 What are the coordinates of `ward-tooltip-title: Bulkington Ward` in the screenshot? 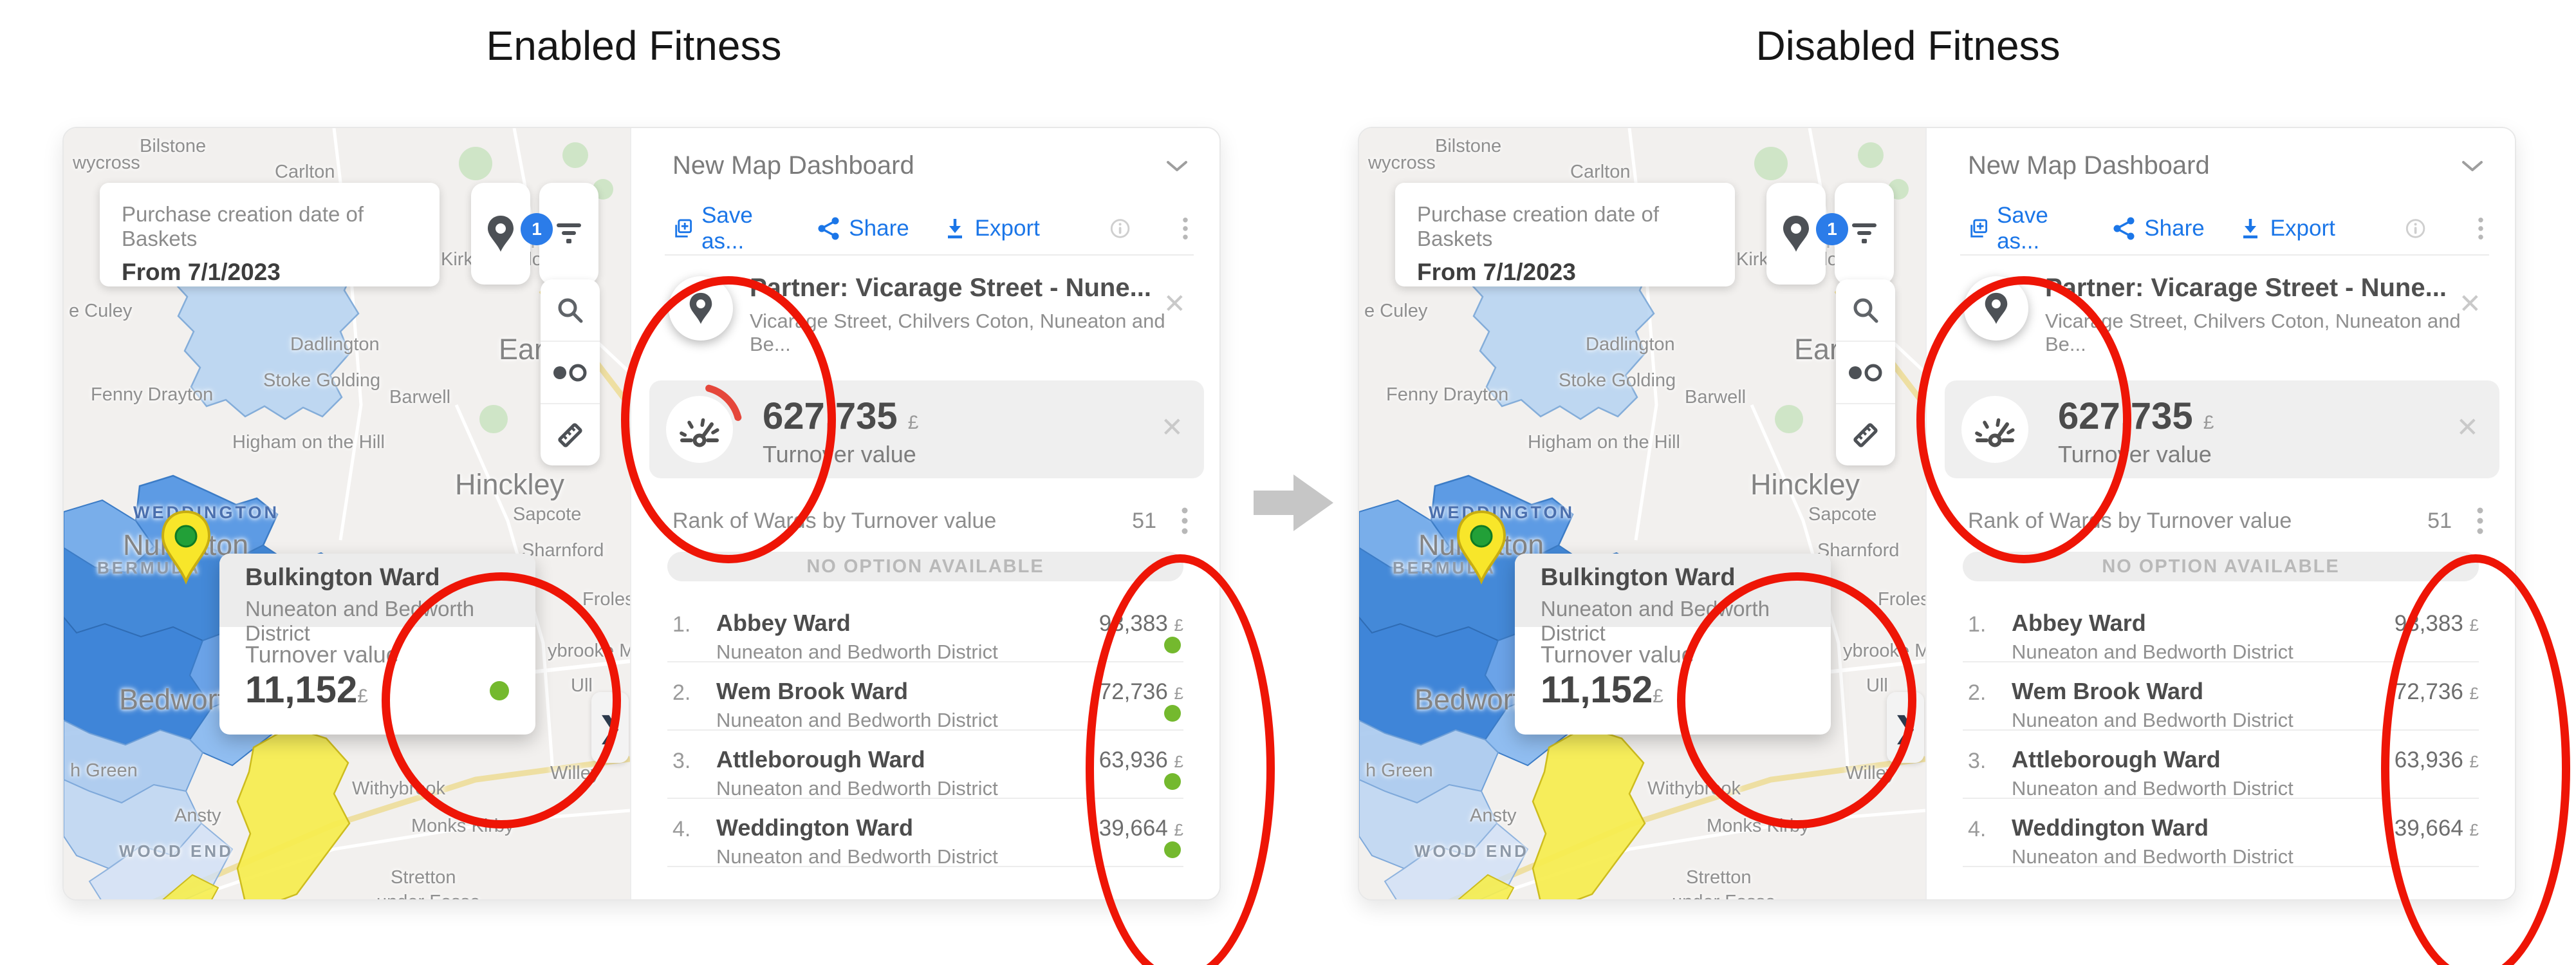 It's located at (1638, 577).